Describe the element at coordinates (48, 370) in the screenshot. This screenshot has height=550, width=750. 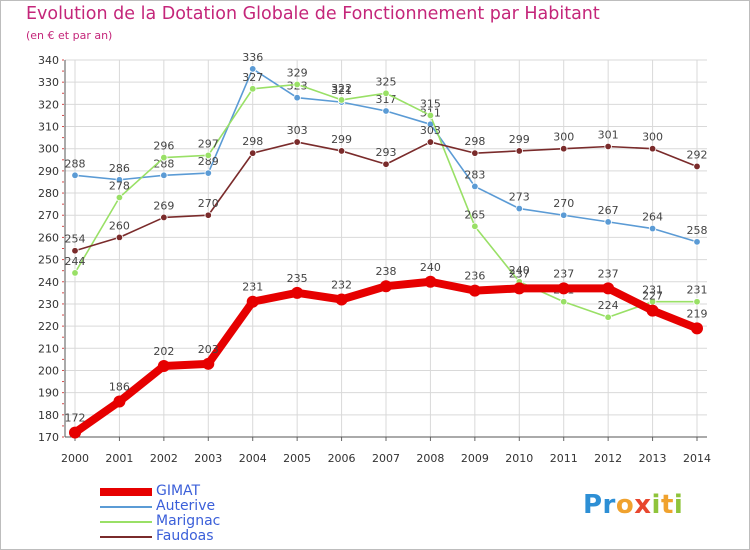
I see `y-tick-label: 200` at that location.